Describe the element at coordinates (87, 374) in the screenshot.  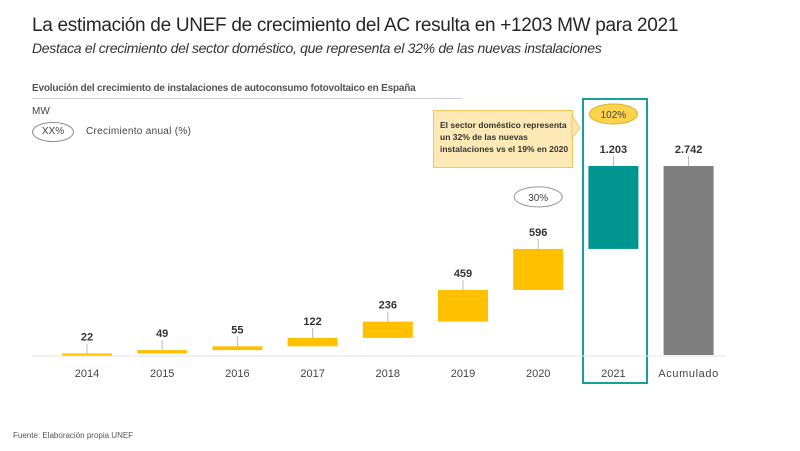
I see `x-tick-label: 2014` at that location.